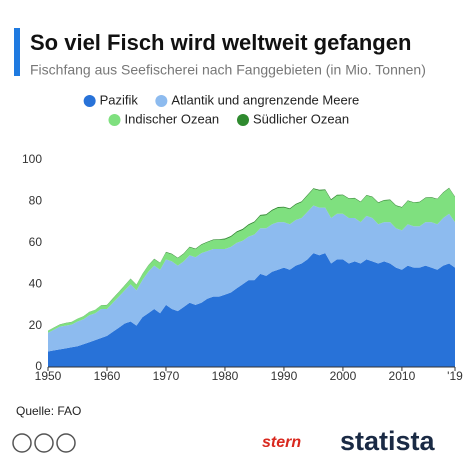  What do you see at coordinates (36, 242) in the screenshot?
I see `y-tick-label: 60` at bounding box center [36, 242].